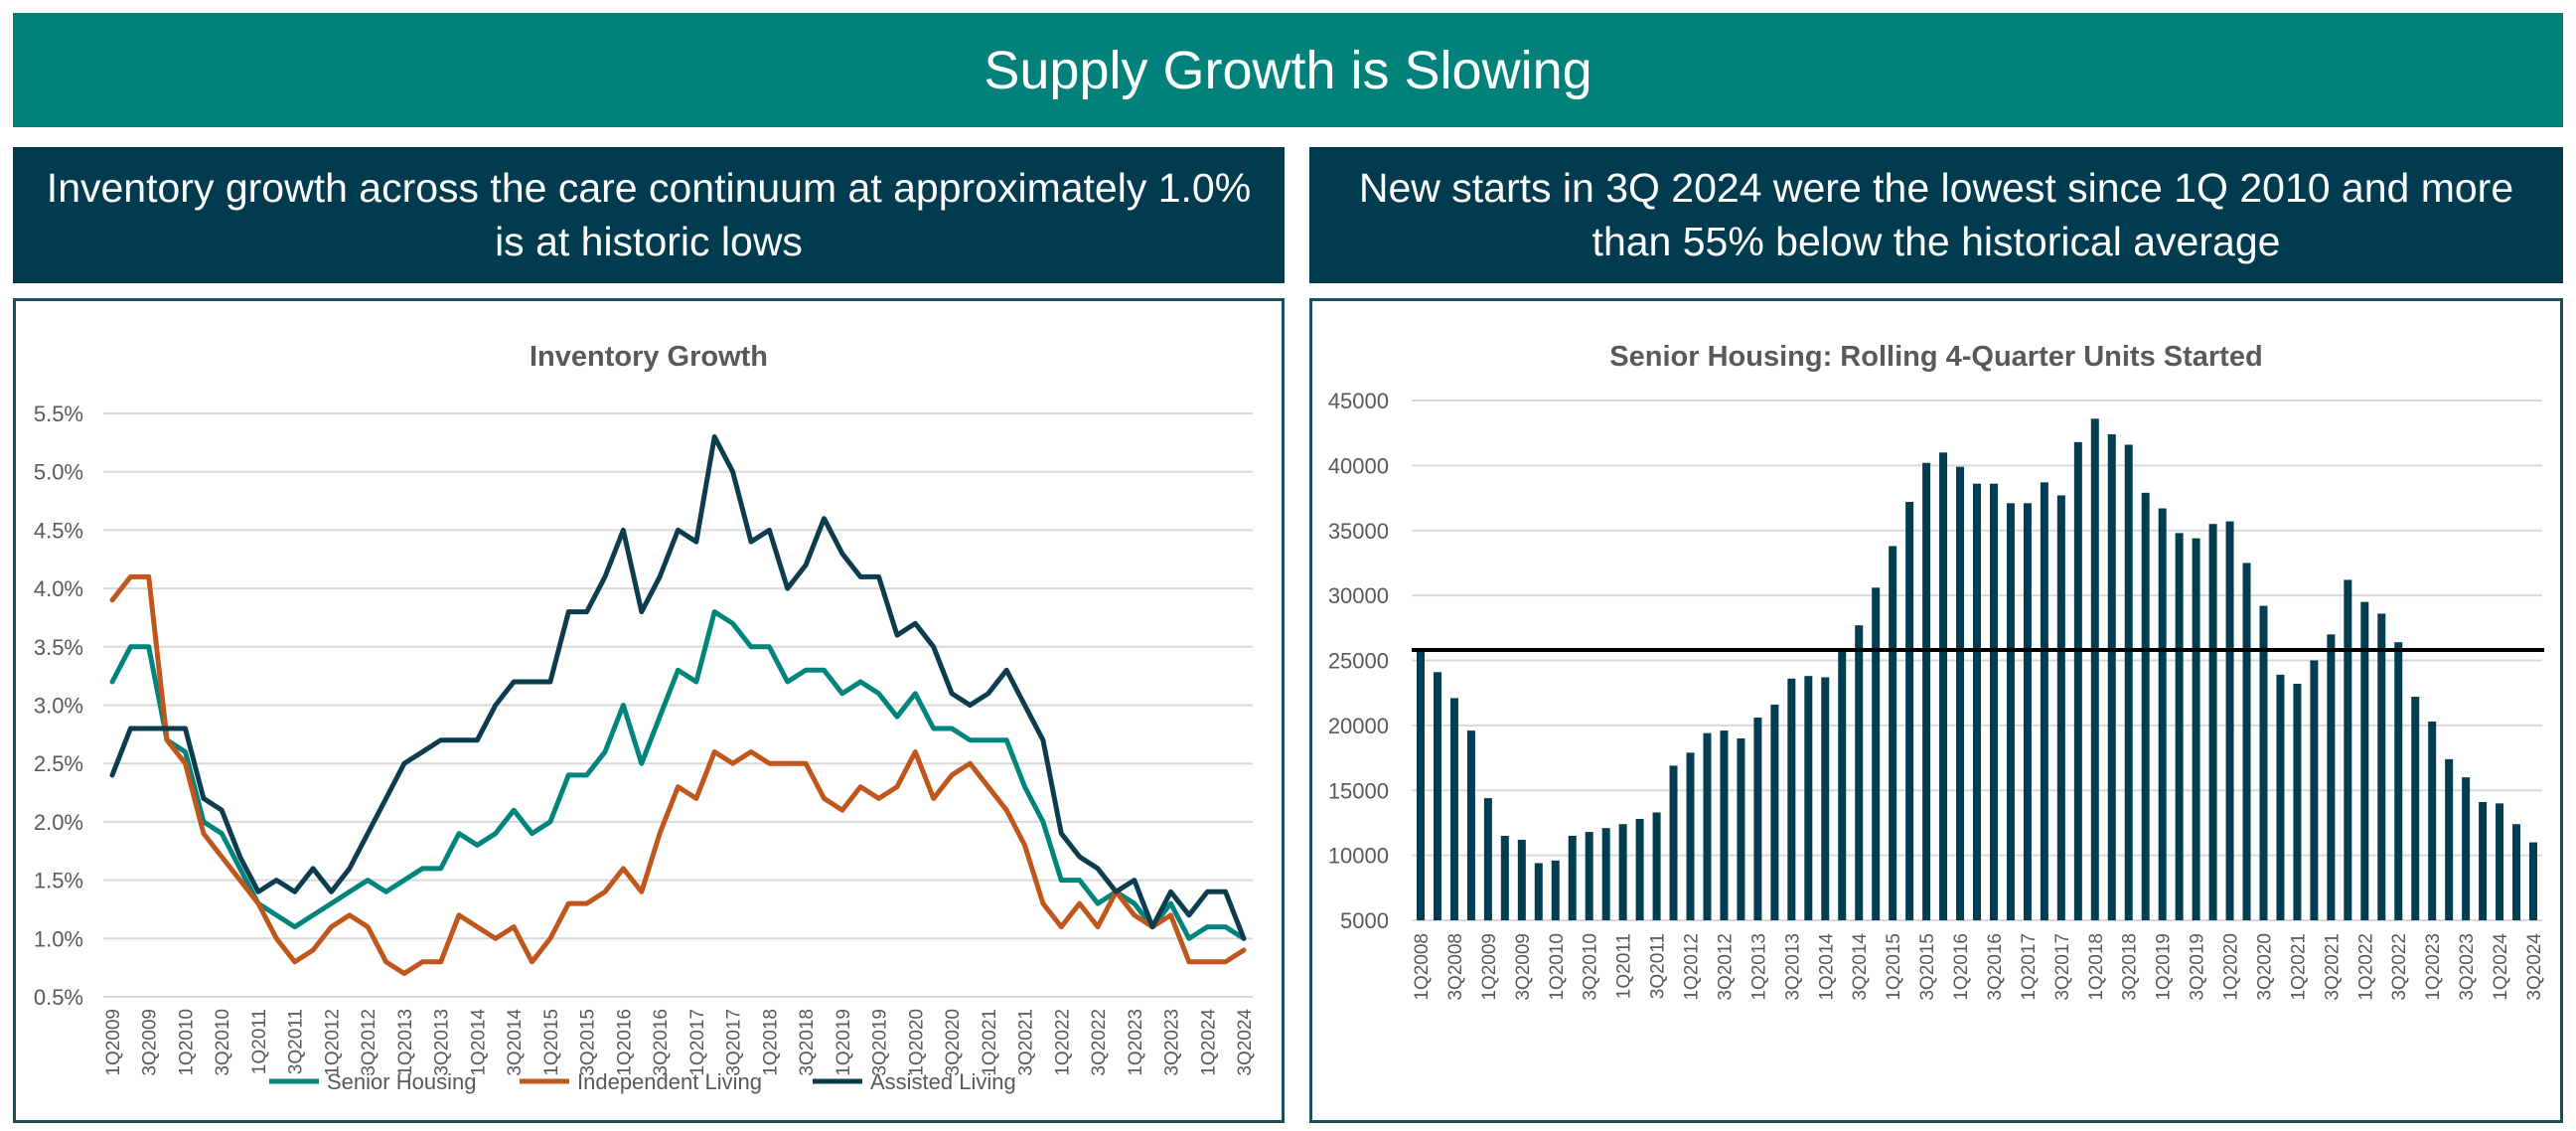 The height and width of the screenshot is (1131, 2576). What do you see at coordinates (2128, 682) in the screenshot?
I see `bar-3Q2018` at bounding box center [2128, 682].